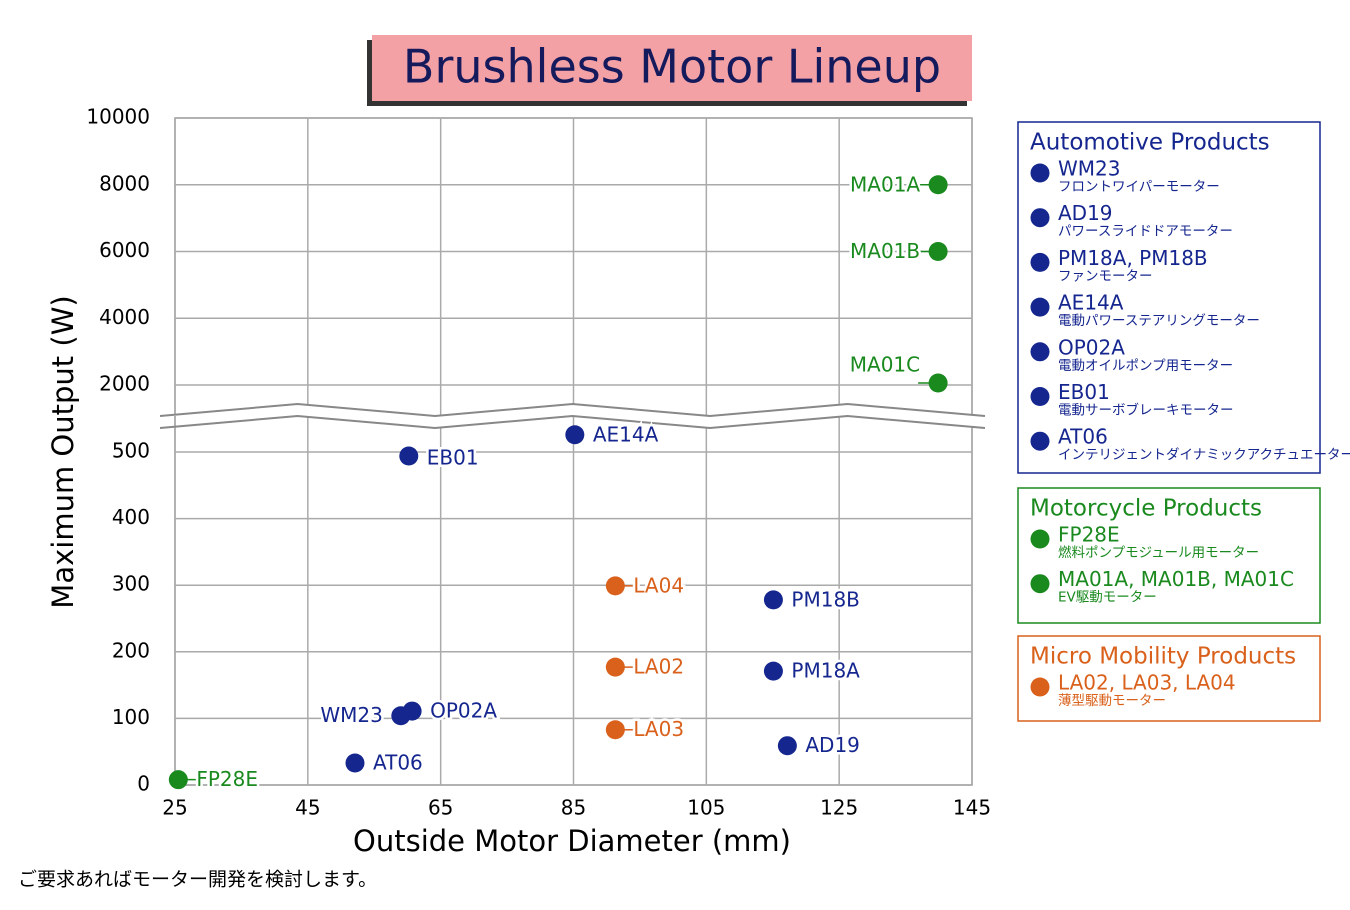  I want to click on x-axis-label: Outside Motor Diameter (mm), so click(572, 841).